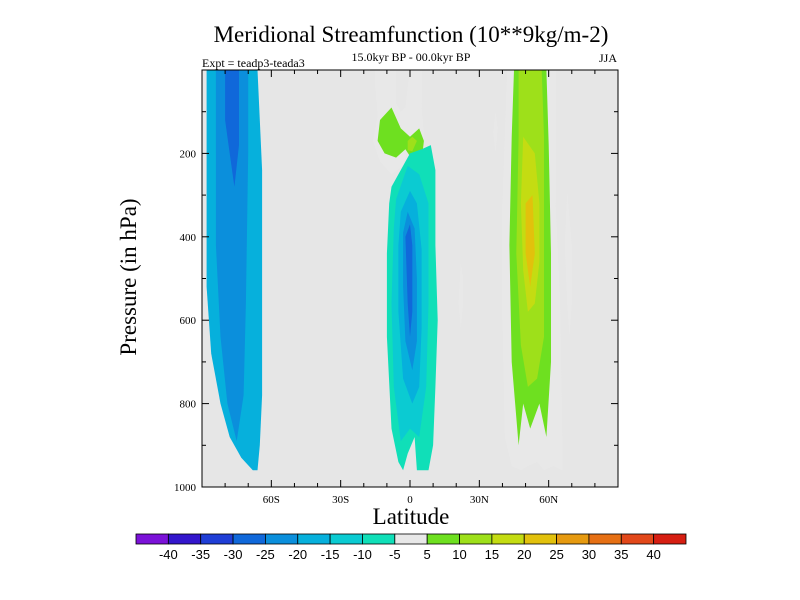 Image resolution: width=800 pixels, height=600 pixels. I want to click on colorbar-label: 30, so click(589, 554).